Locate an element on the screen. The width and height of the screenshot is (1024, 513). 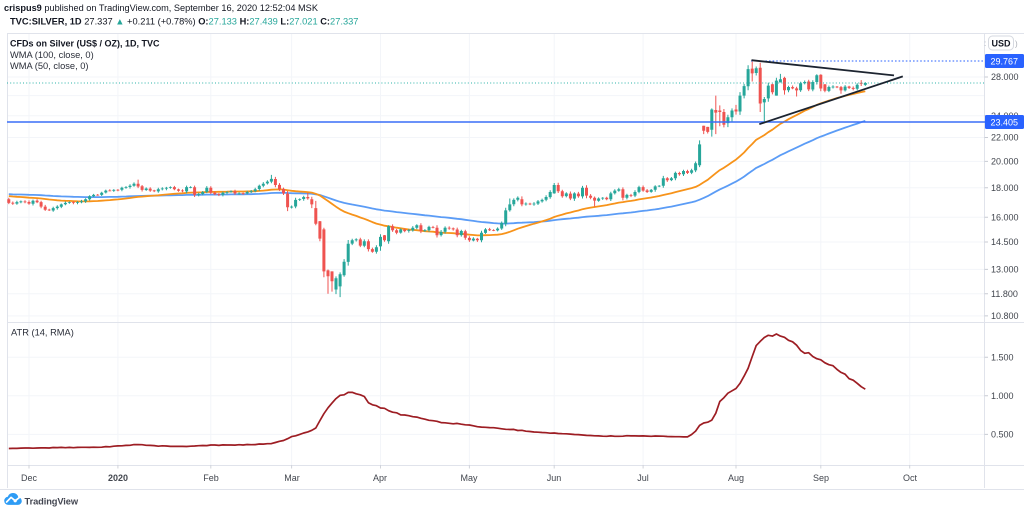
svg-text: 11.800 is located at coordinates (1004, 294).